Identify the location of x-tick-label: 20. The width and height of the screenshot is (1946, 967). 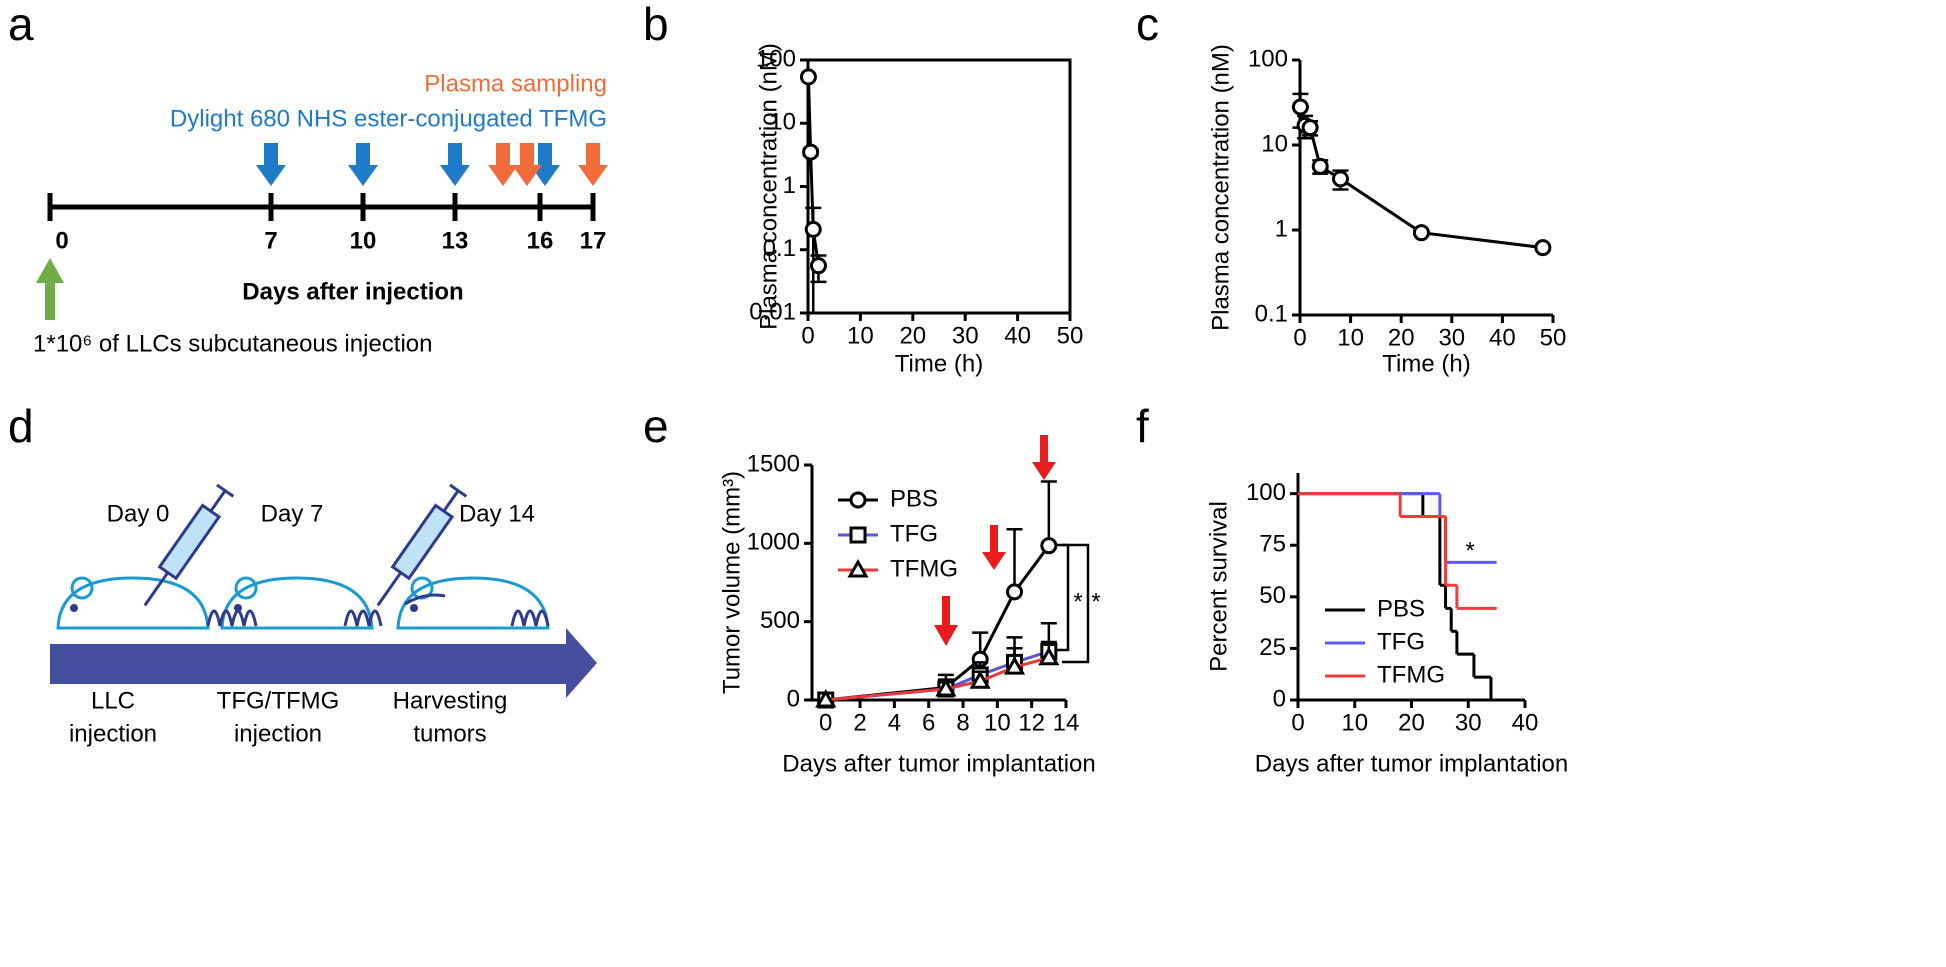
(912, 335).